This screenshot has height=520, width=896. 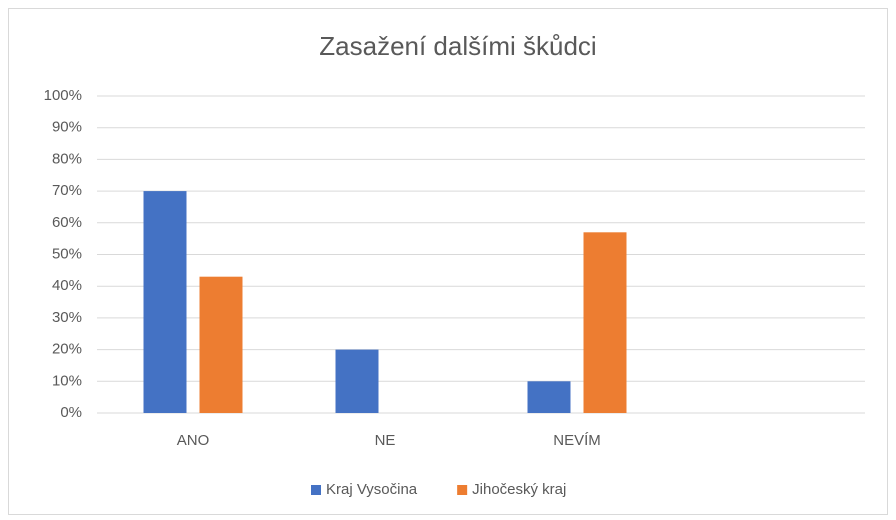 What do you see at coordinates (67, 285) in the screenshot?
I see `y-tick-label: 40%` at bounding box center [67, 285].